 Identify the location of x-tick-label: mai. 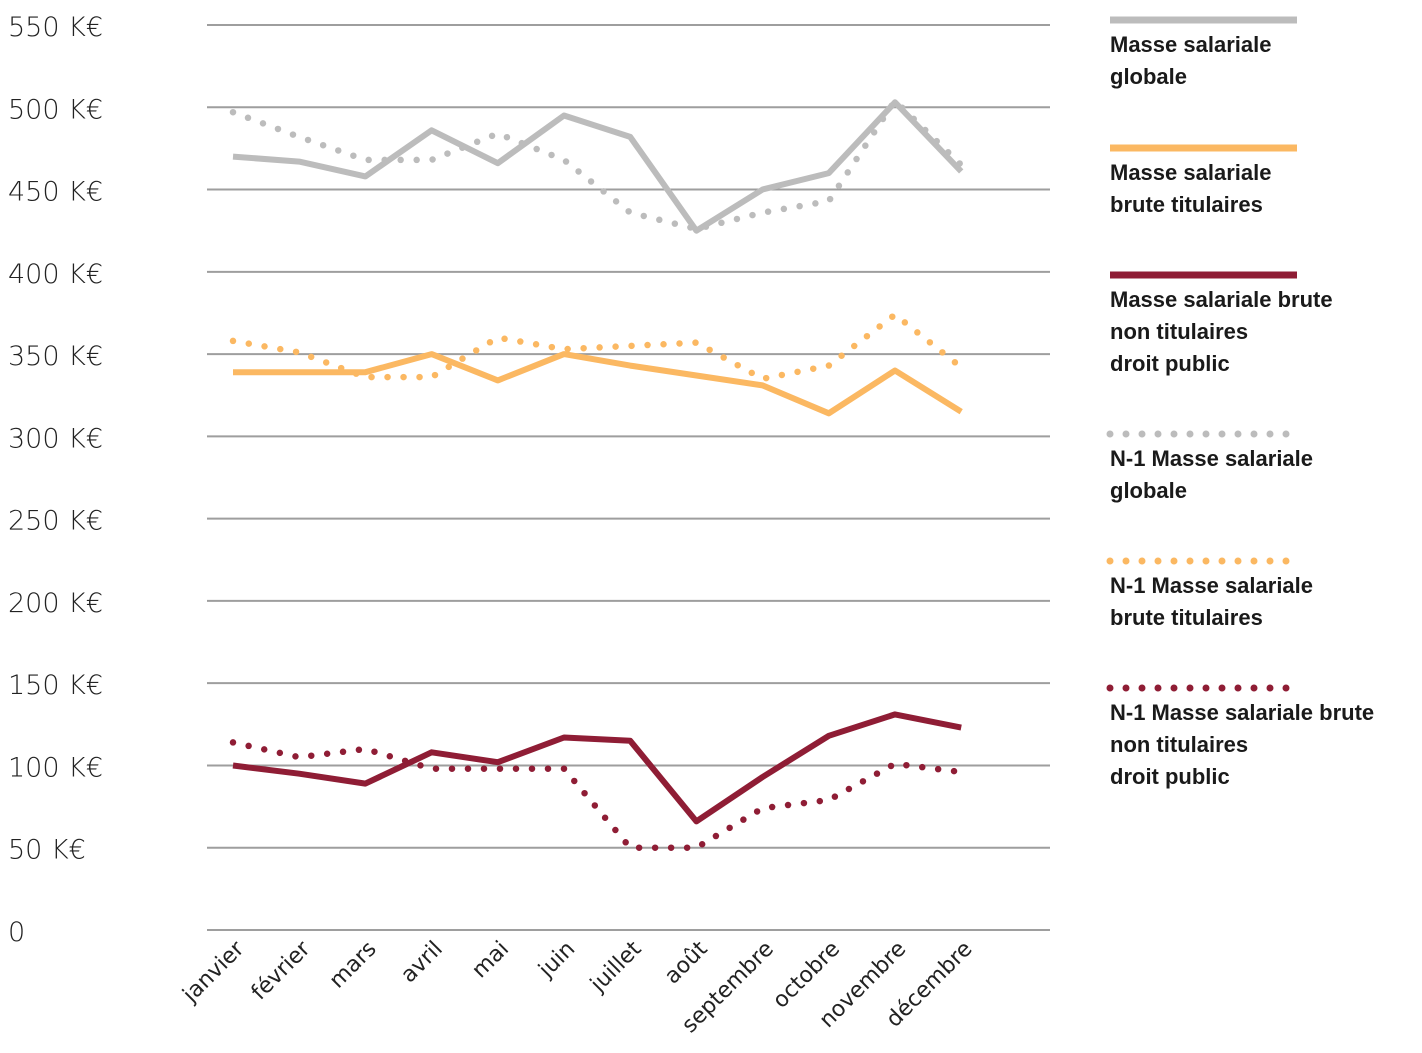
(490, 960).